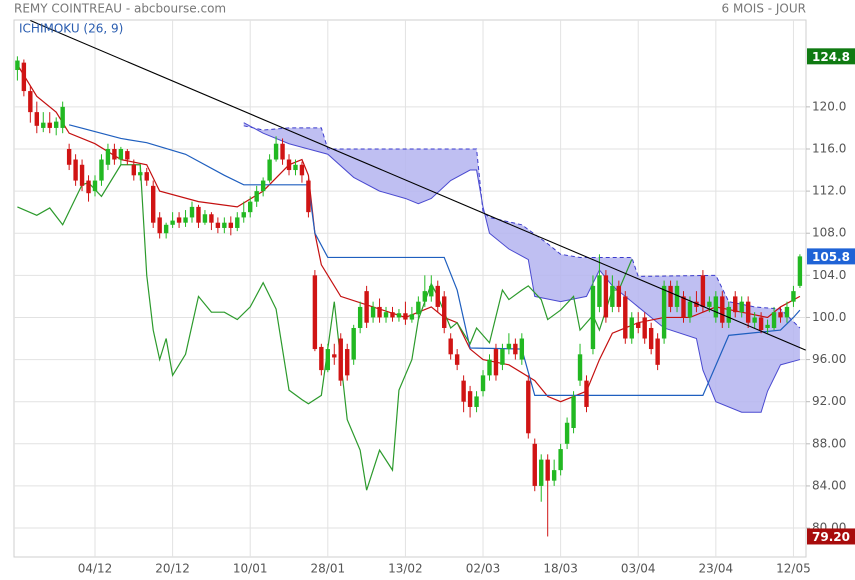 Image resolution: width=855 pixels, height=580 pixels. Describe the element at coordinates (71, 29) in the screenshot. I see `indicator-label: ICHIMOKU (26, 9)` at that location.